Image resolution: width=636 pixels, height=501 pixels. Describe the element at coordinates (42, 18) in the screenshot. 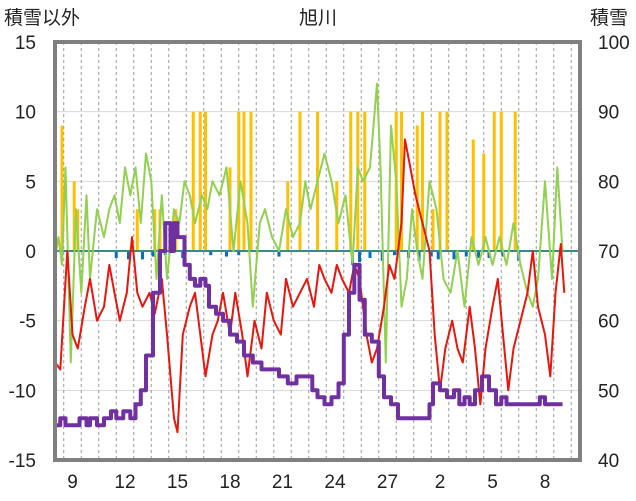

I see `y-left-axis-label: 積雪以外` at that location.